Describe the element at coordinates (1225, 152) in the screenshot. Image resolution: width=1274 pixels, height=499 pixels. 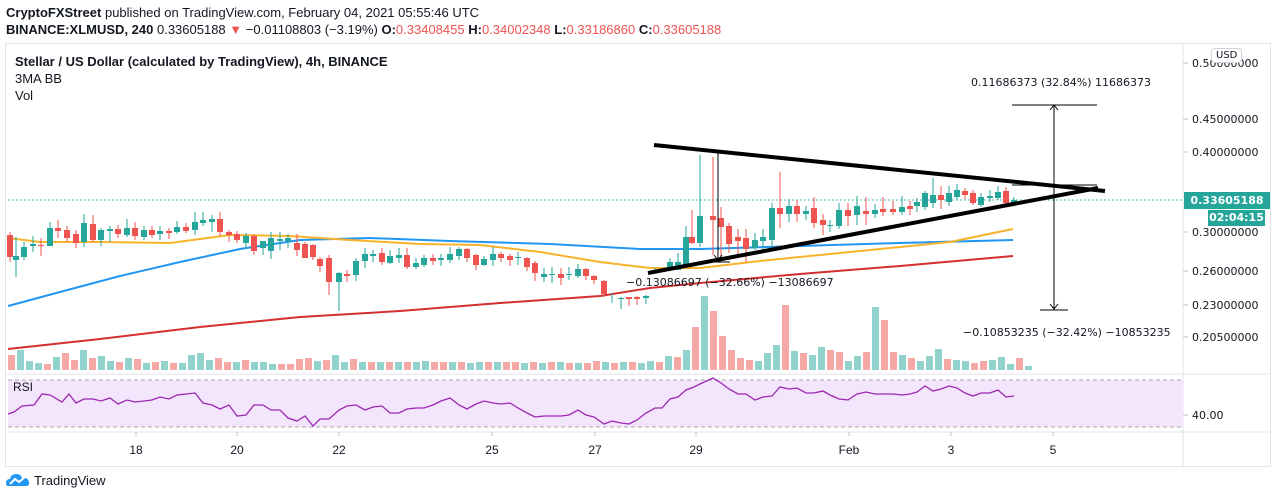
I see `price-tick: 0.40000000` at that location.